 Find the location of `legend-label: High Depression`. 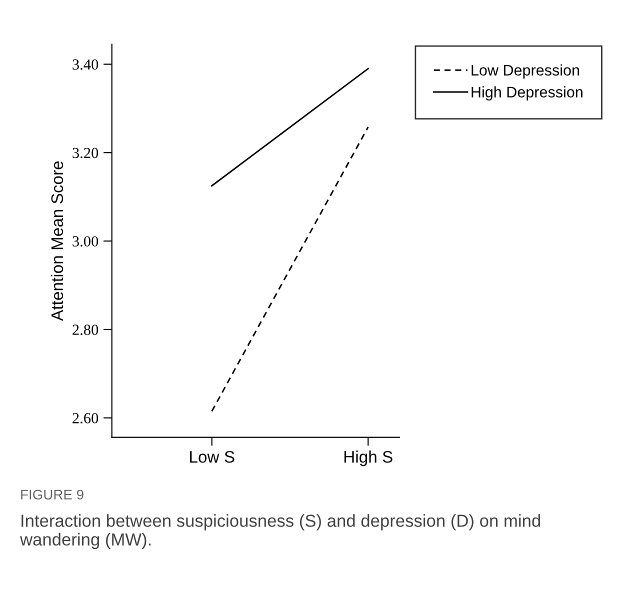

legend-label: High Depression is located at coordinates (527, 93).